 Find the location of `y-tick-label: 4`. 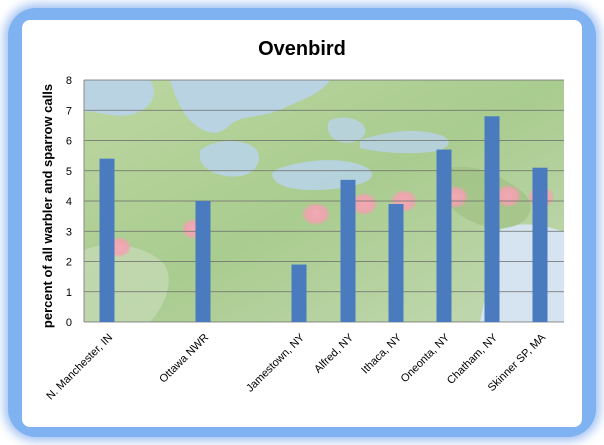

y-tick-label: 4 is located at coordinates (69, 202).